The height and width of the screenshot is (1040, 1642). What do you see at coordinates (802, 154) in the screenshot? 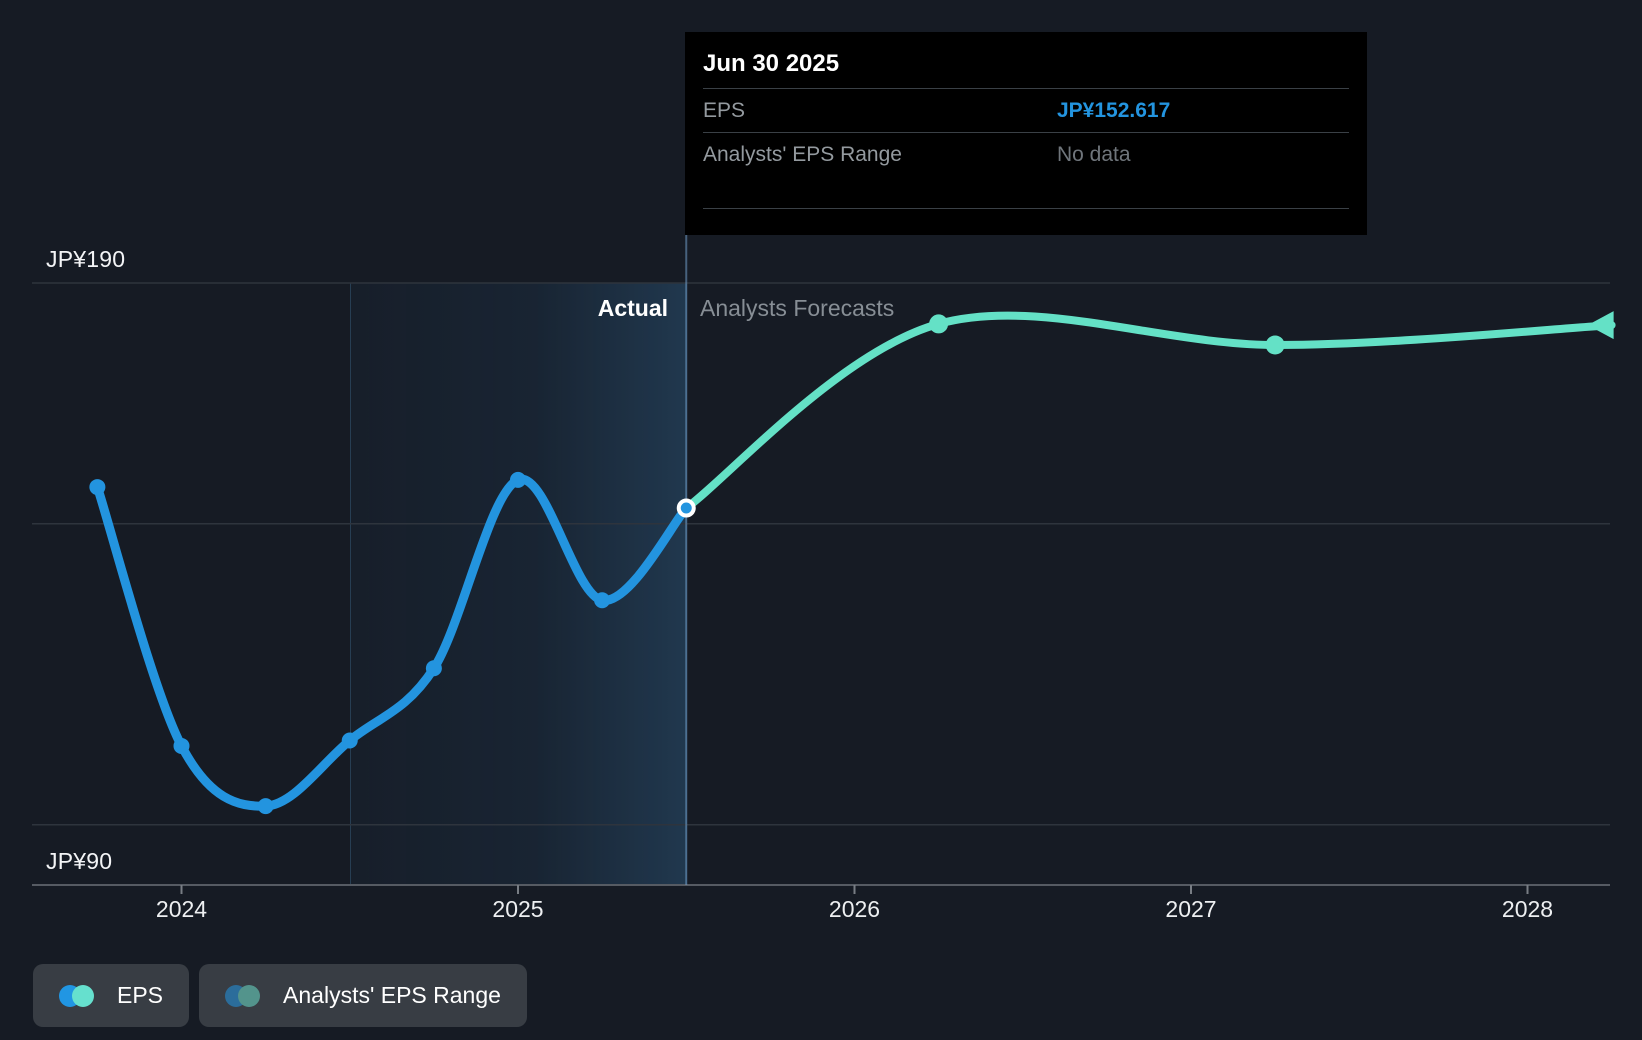
I see `tooltip-range-label: Analysts' EPS Range` at bounding box center [802, 154].